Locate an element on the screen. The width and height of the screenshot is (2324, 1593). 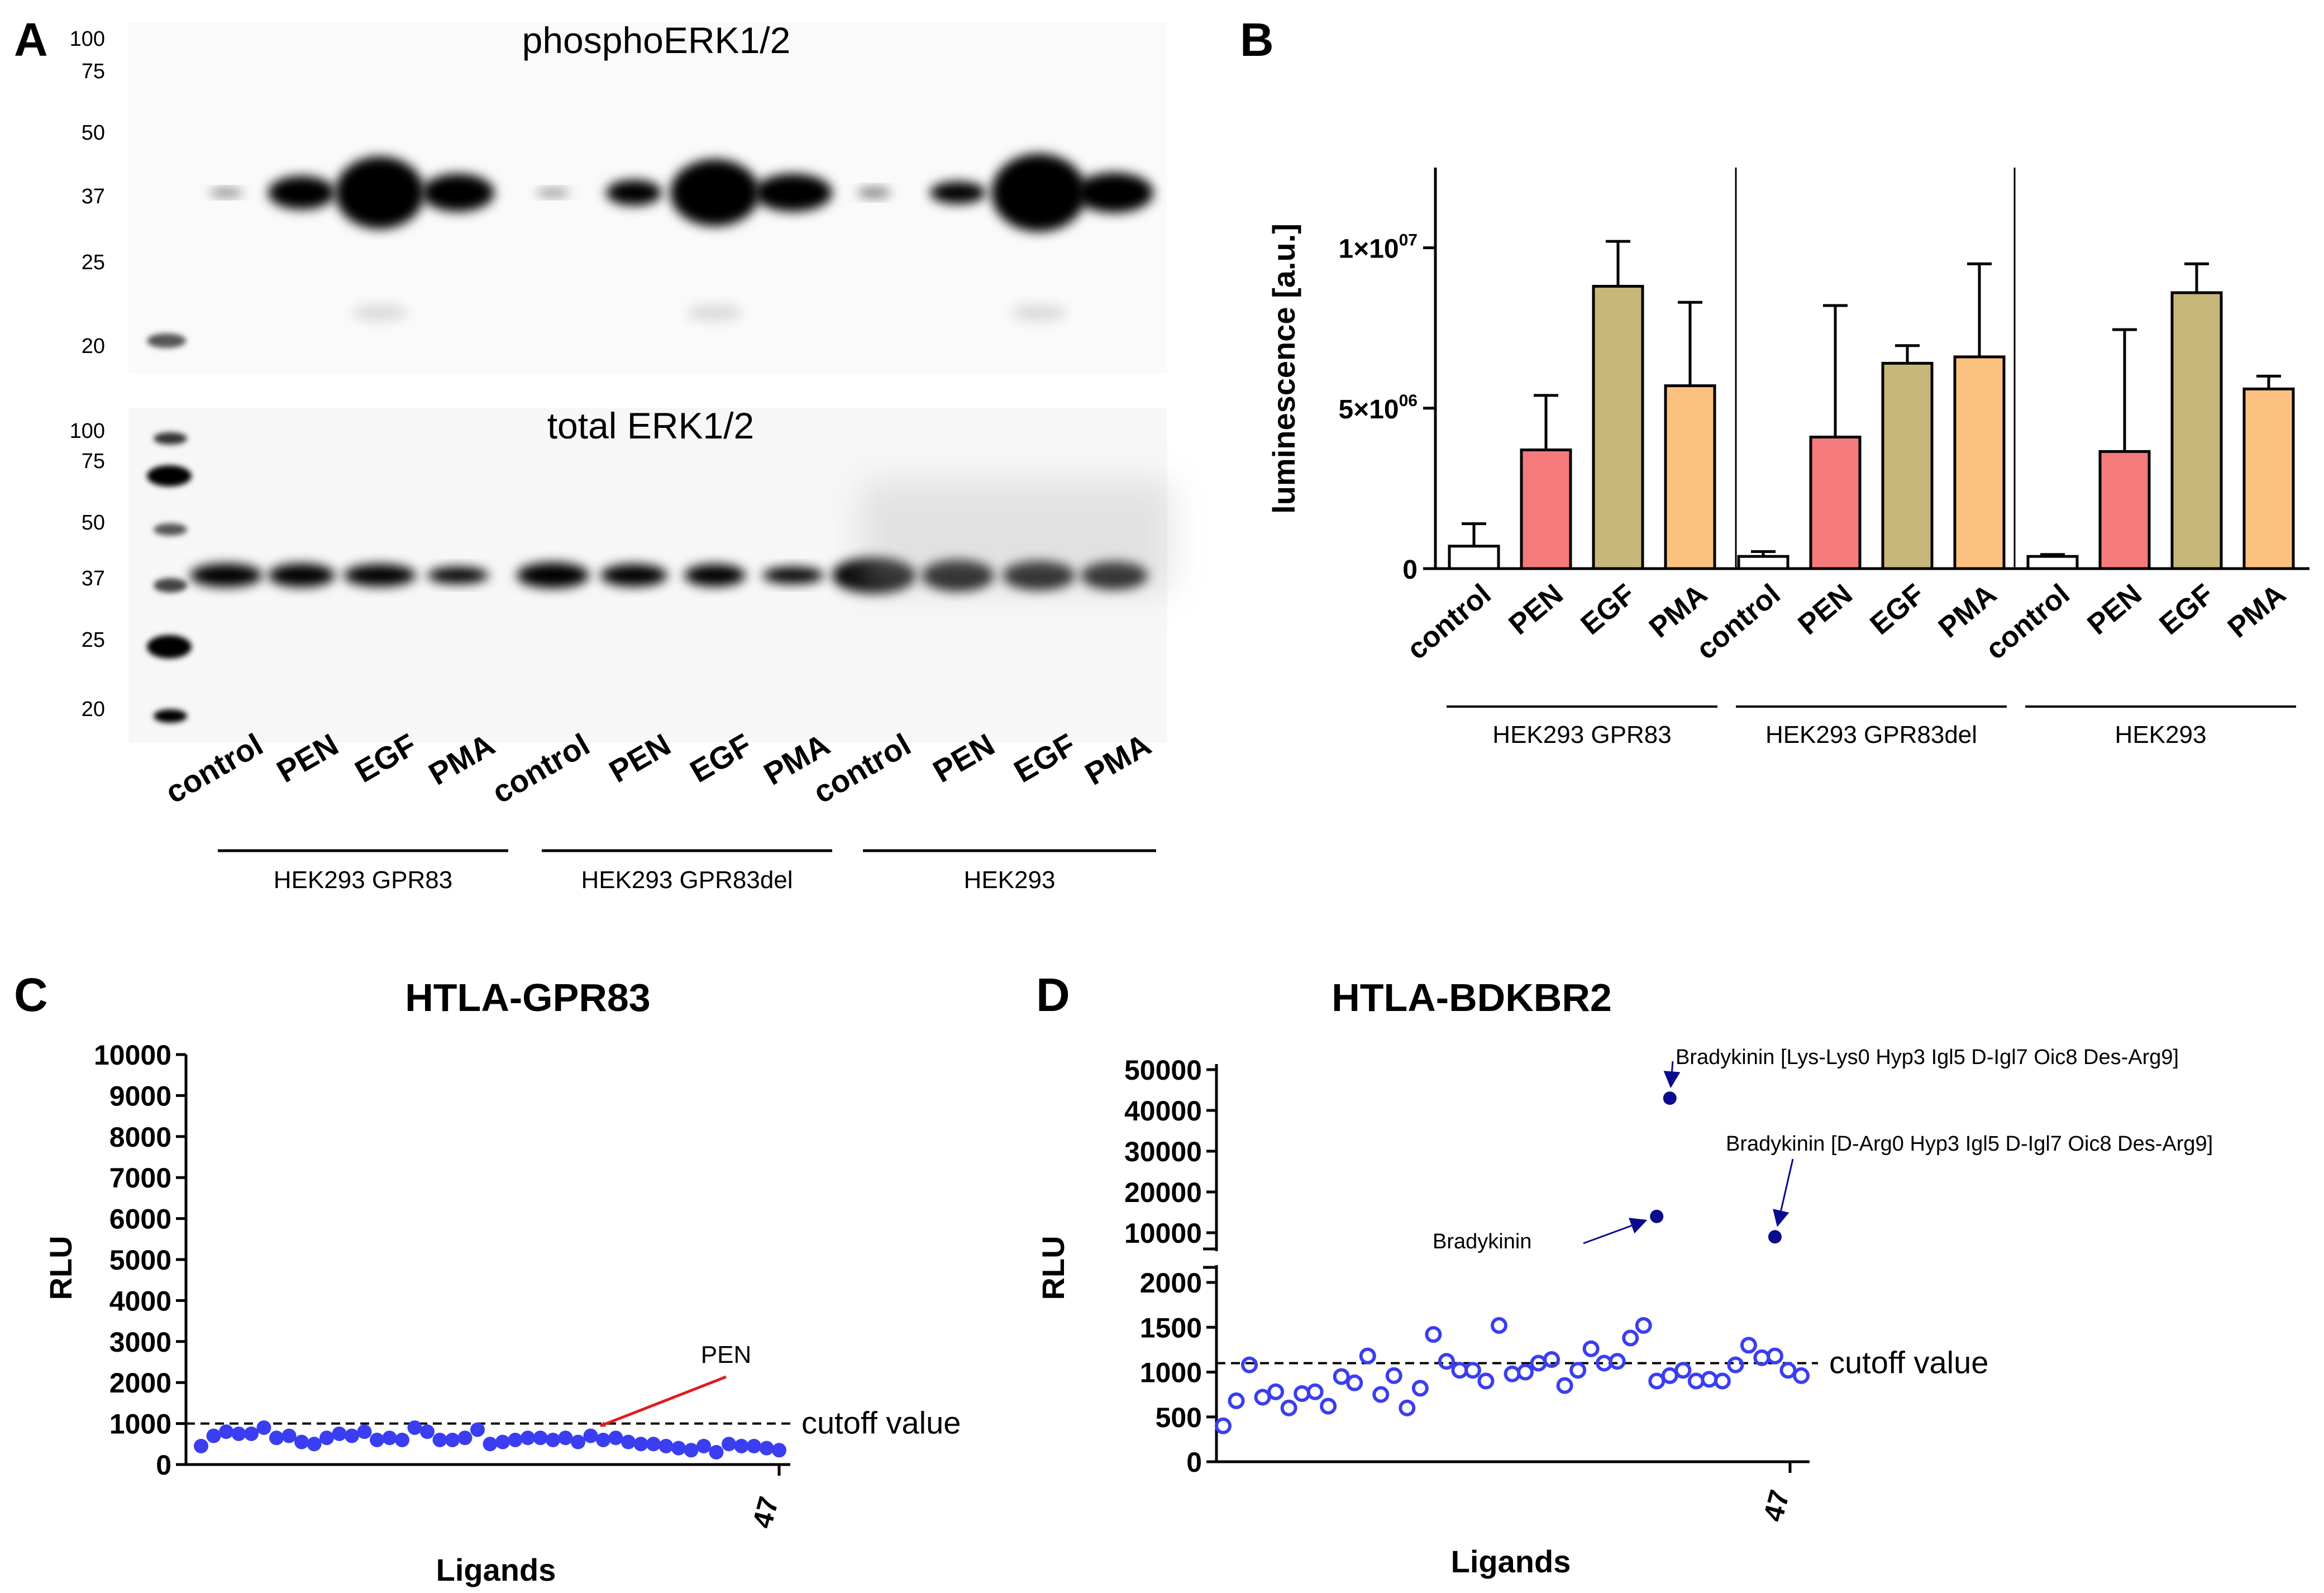
chart-c-x-tick-label: 47 is located at coordinates (765, 1512).